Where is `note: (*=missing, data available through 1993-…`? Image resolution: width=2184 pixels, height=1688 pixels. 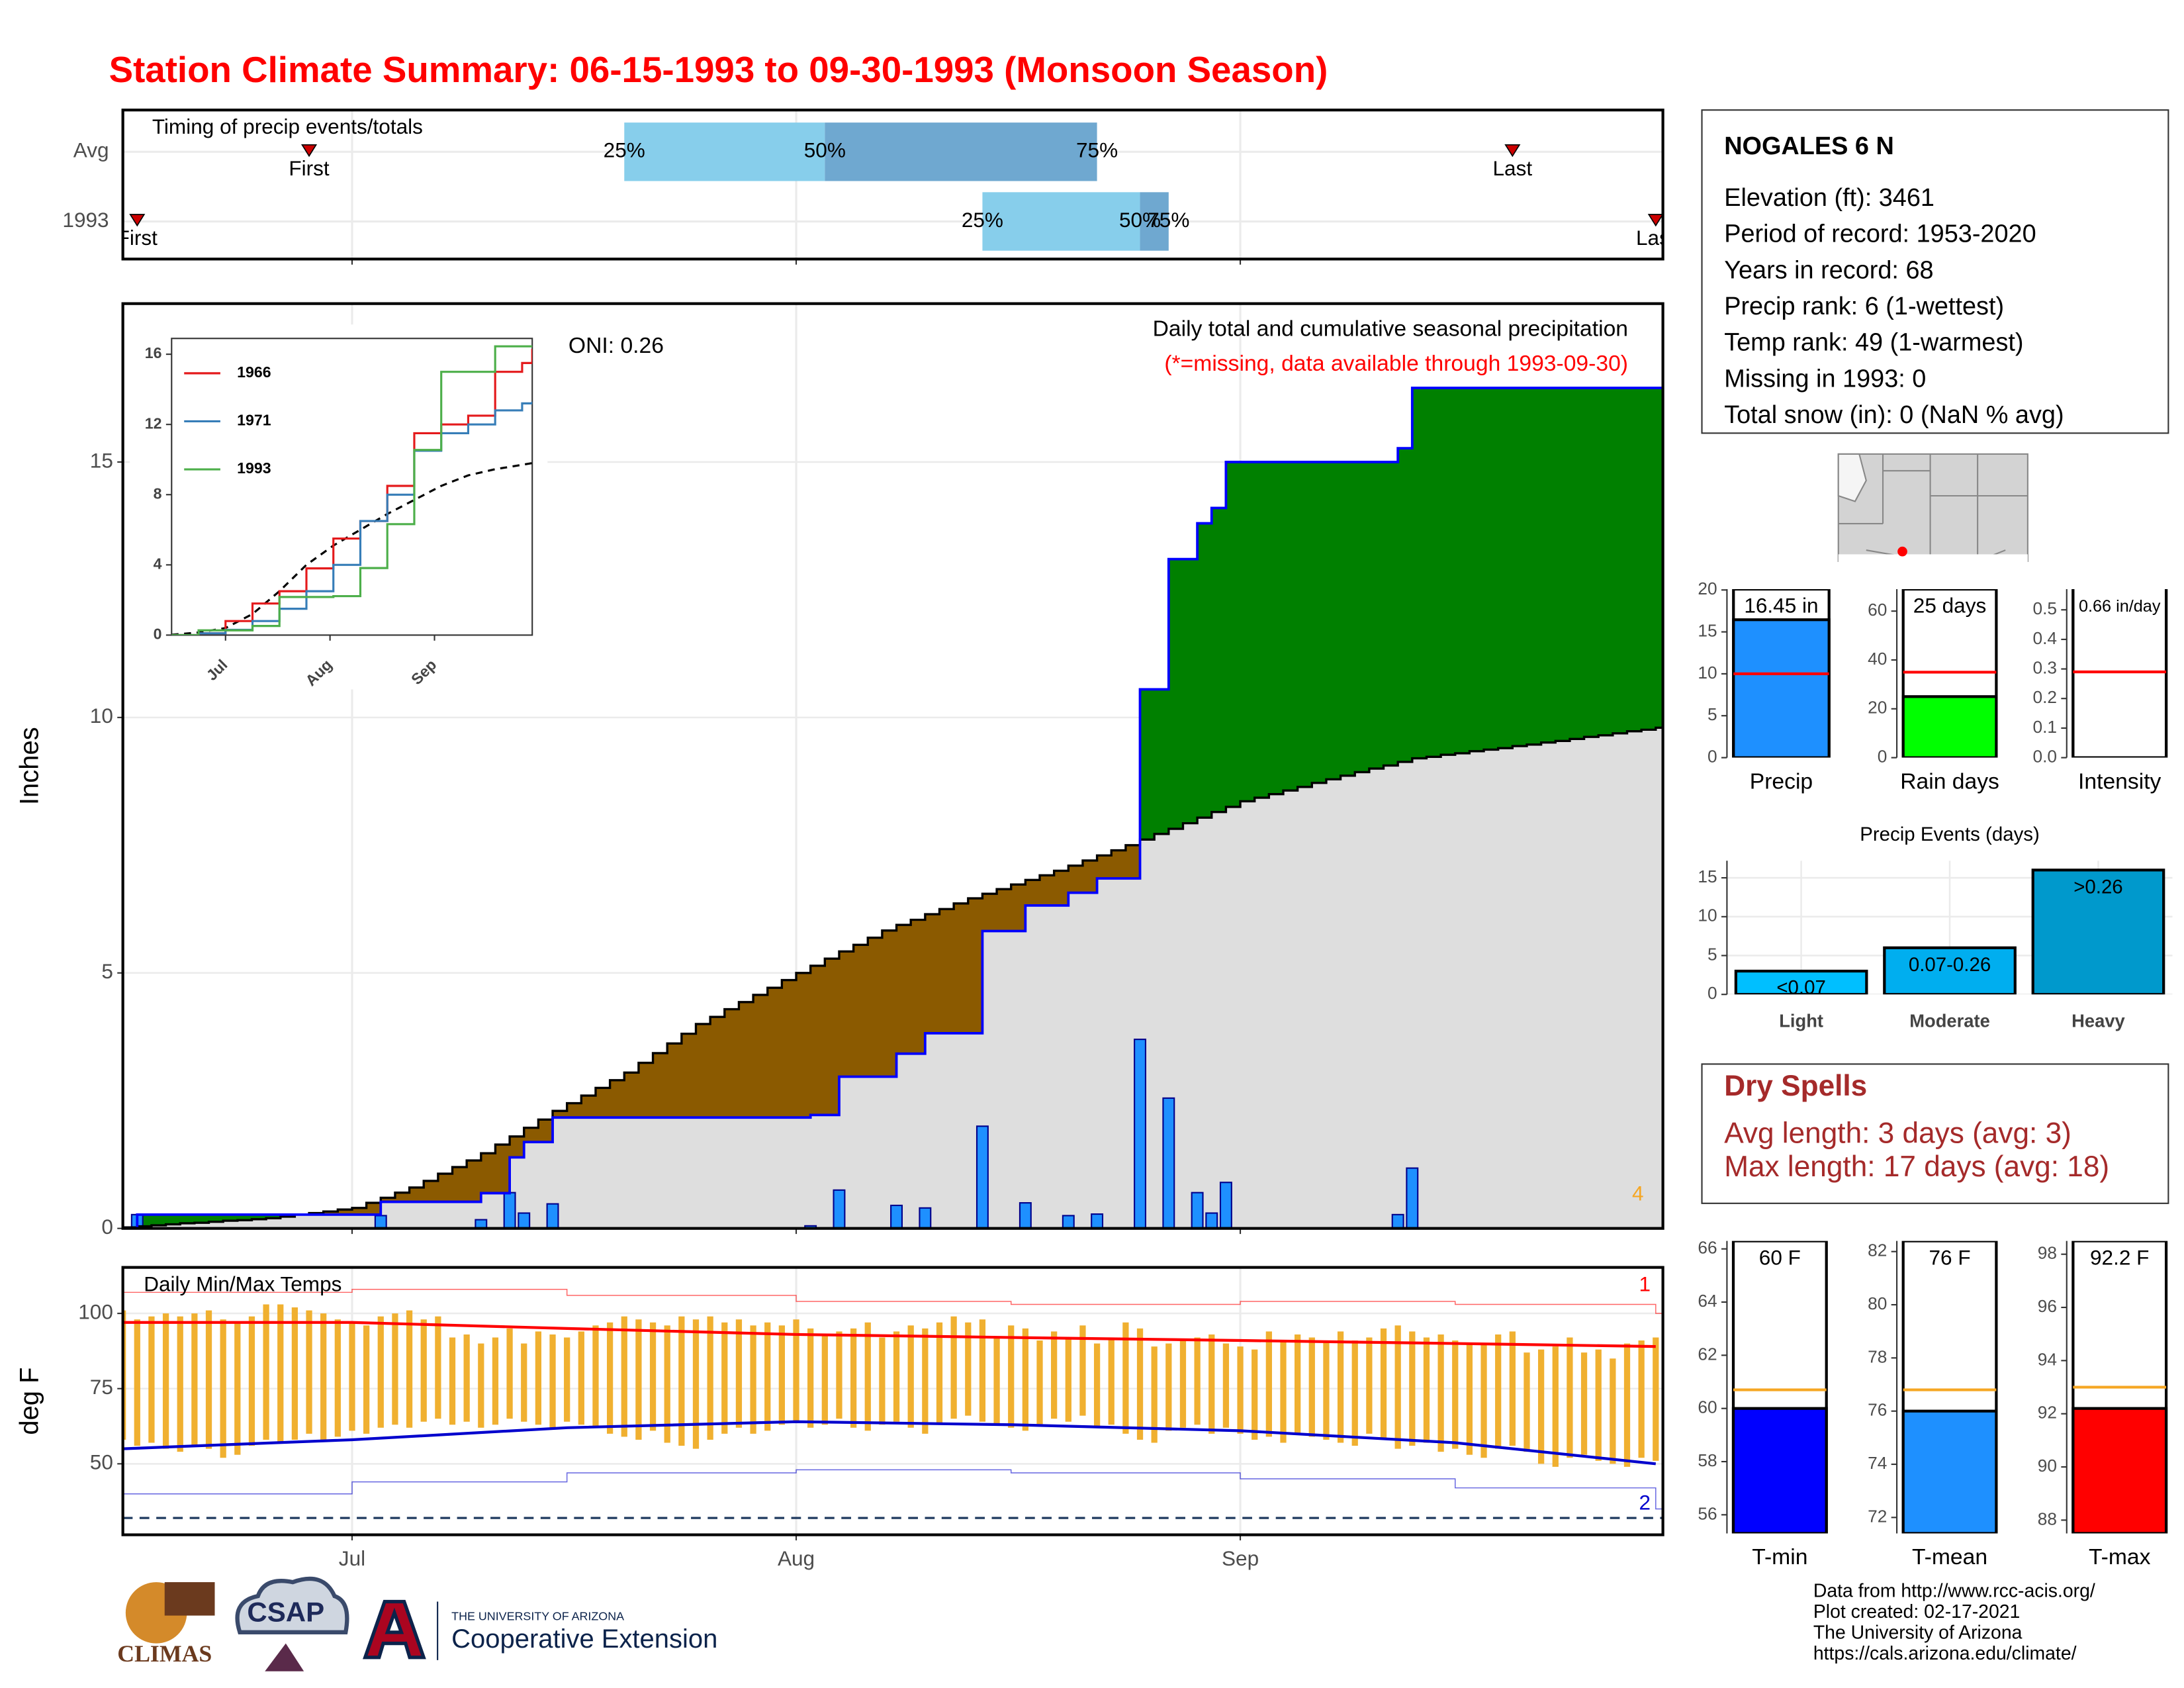
note: (*=missing, data available through 1993-… is located at coordinates (1396, 364).